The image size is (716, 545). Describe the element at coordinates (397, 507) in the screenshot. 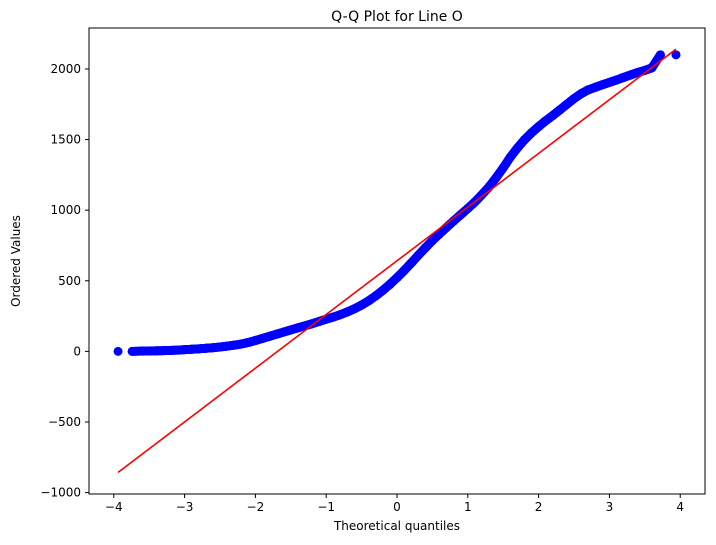

I see `x-tick-label: 0` at that location.